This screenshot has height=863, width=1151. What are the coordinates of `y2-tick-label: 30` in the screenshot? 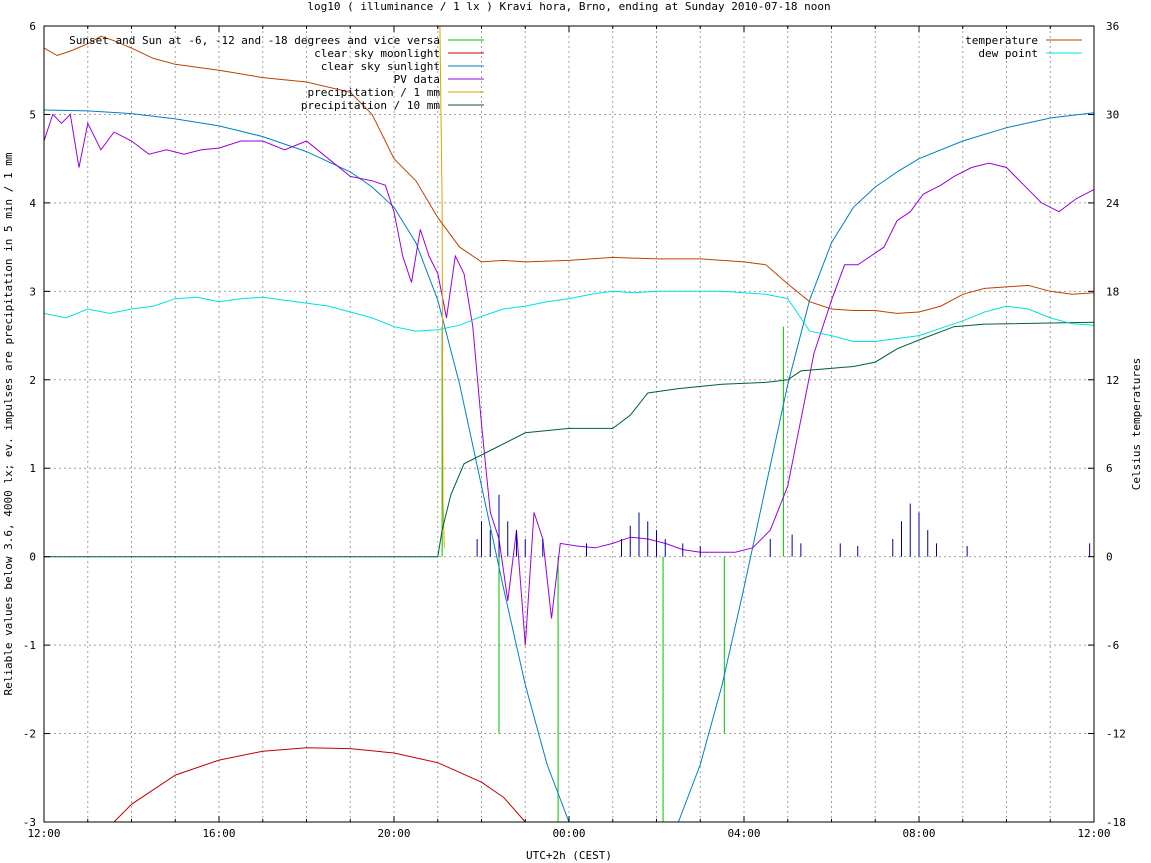 It's located at (1112, 114).